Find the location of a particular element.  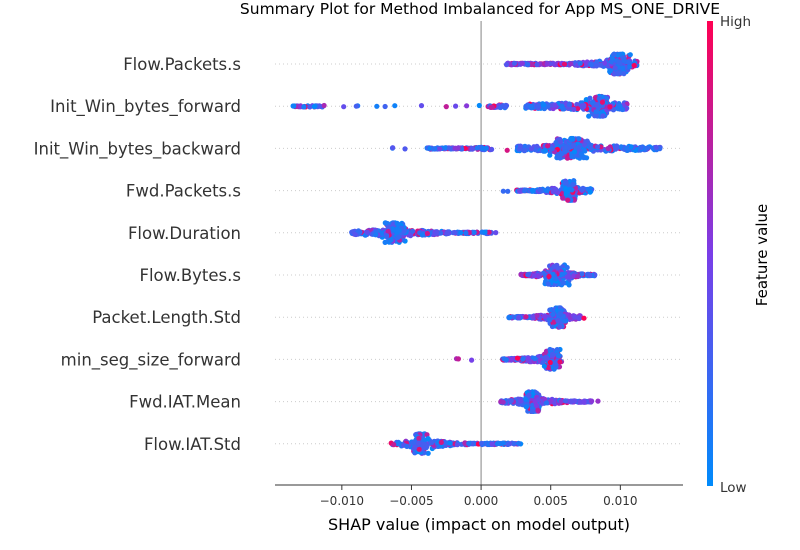

colorbar is located at coordinates (710, 253).